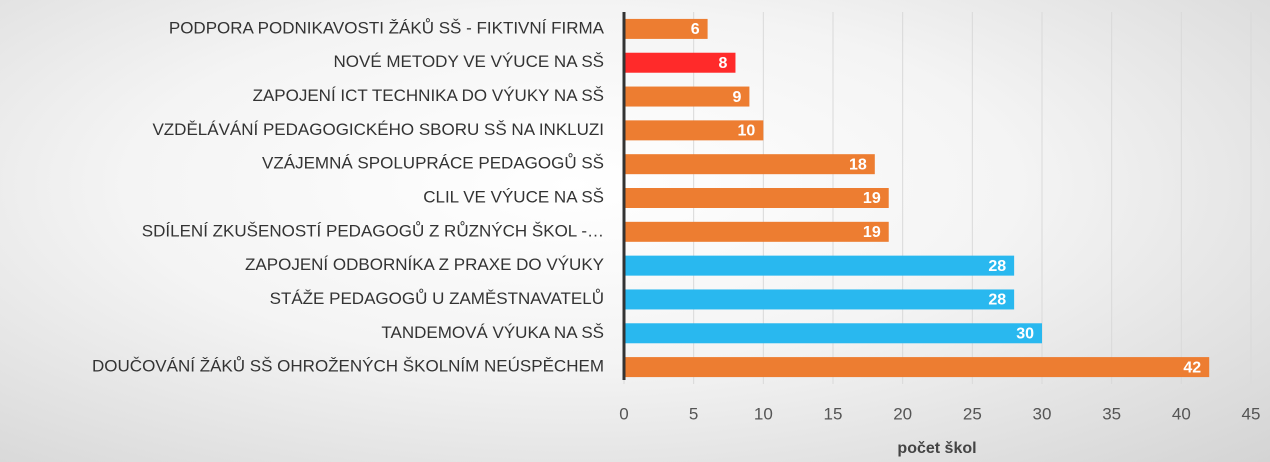 The width and height of the screenshot is (1270, 462). Describe the element at coordinates (1025, 333) in the screenshot. I see `value-label: 30` at that location.